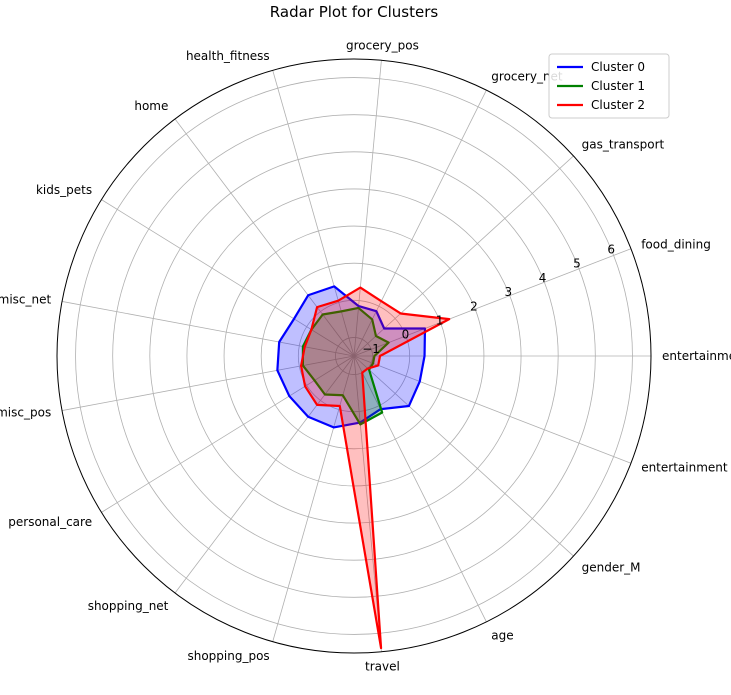 Image resolution: width=731 pixels, height=695 pixels. What do you see at coordinates (623, 145) in the screenshot?
I see `category-label-gas-transport: gas_transport` at bounding box center [623, 145].